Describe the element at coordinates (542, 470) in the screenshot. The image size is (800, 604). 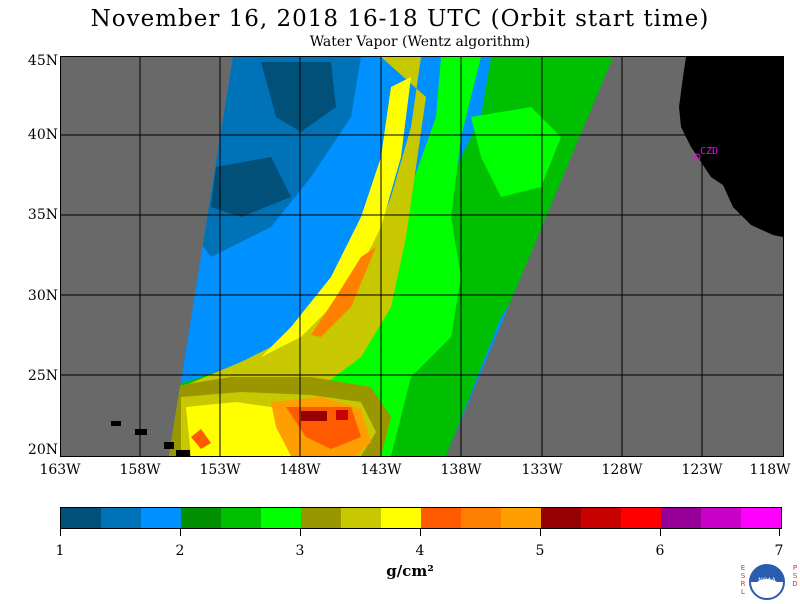
I see `lon-label-133w: 133W` at that location.